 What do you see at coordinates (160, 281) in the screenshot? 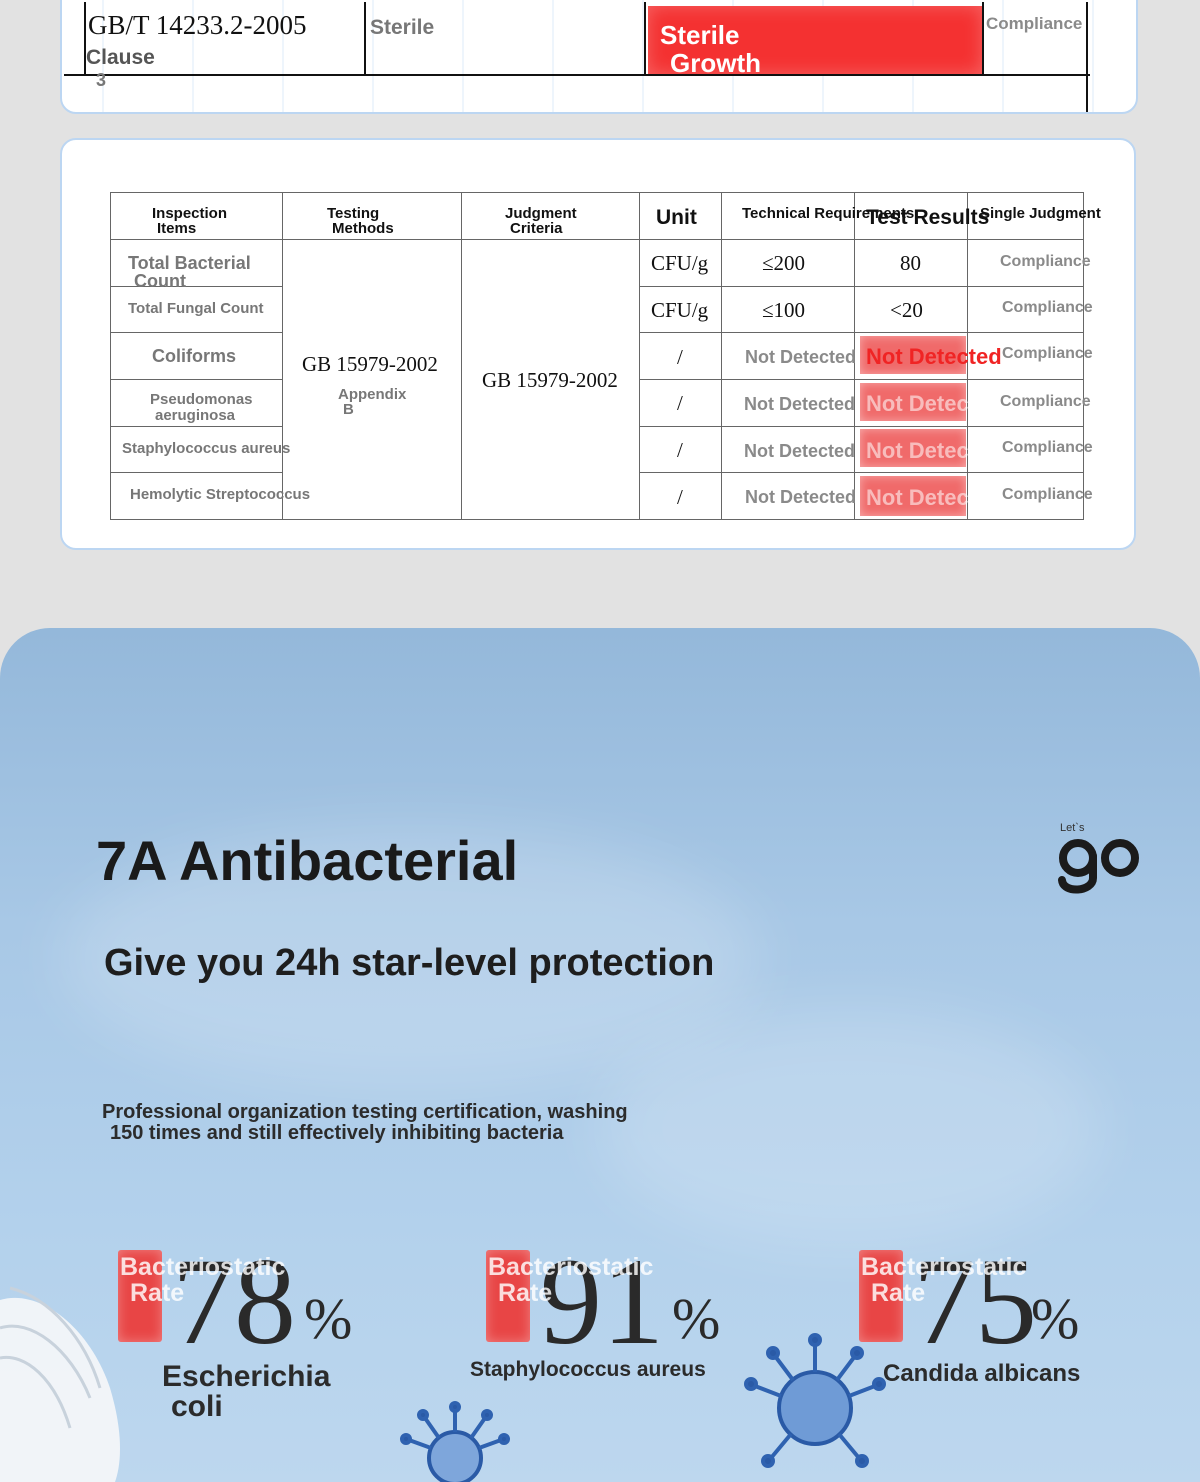
I see `item-name: Count` at bounding box center [160, 281].